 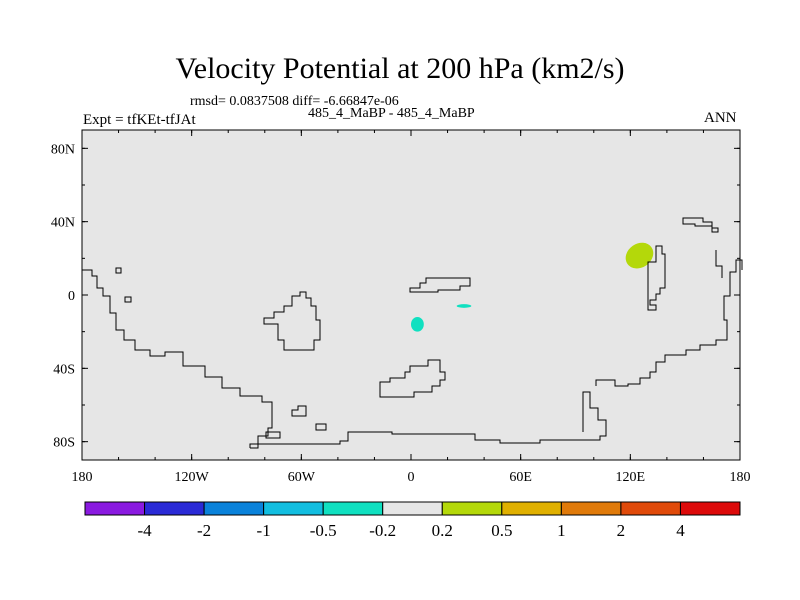 I want to click on colorbar-label-7: 1, so click(x=561, y=530).